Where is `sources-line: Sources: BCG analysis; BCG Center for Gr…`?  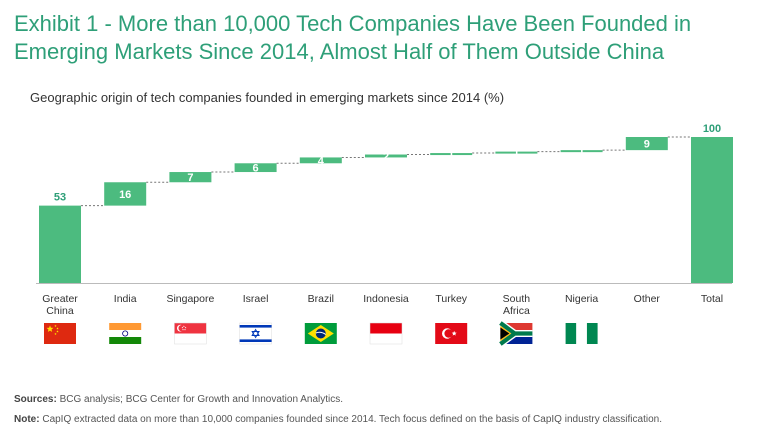
sources-line: Sources: BCG analysis; BCG Center for Gr… is located at coordinates (384, 400).